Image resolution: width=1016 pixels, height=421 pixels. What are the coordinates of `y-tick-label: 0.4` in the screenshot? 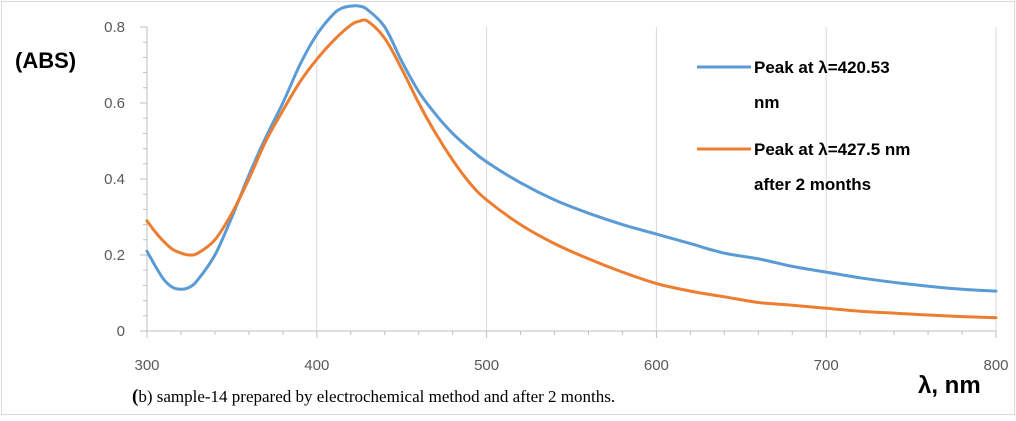 It's located at (114, 179).